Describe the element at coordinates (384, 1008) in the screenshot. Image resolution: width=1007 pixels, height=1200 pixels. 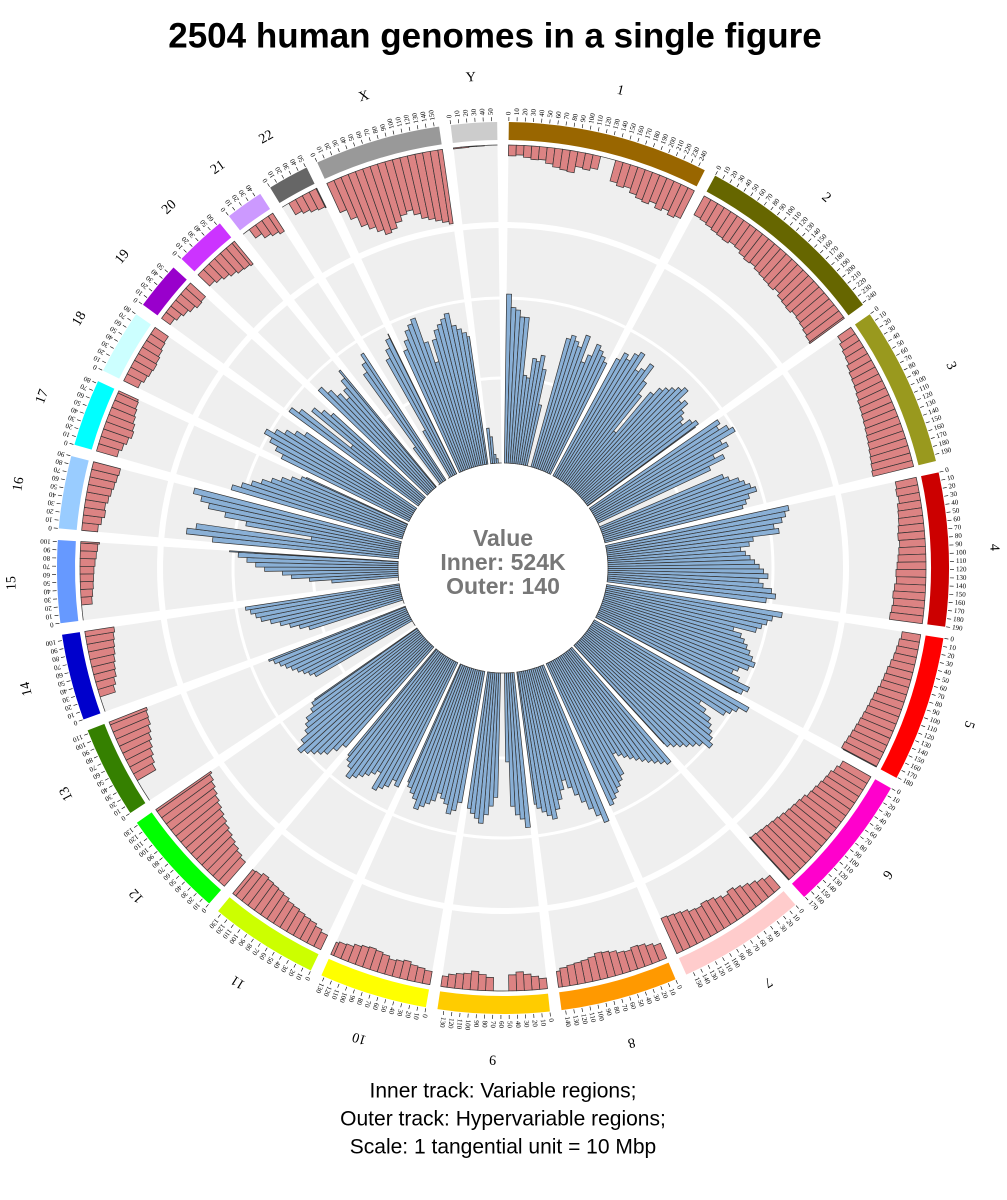
I see `tick-label: 50` at that location.